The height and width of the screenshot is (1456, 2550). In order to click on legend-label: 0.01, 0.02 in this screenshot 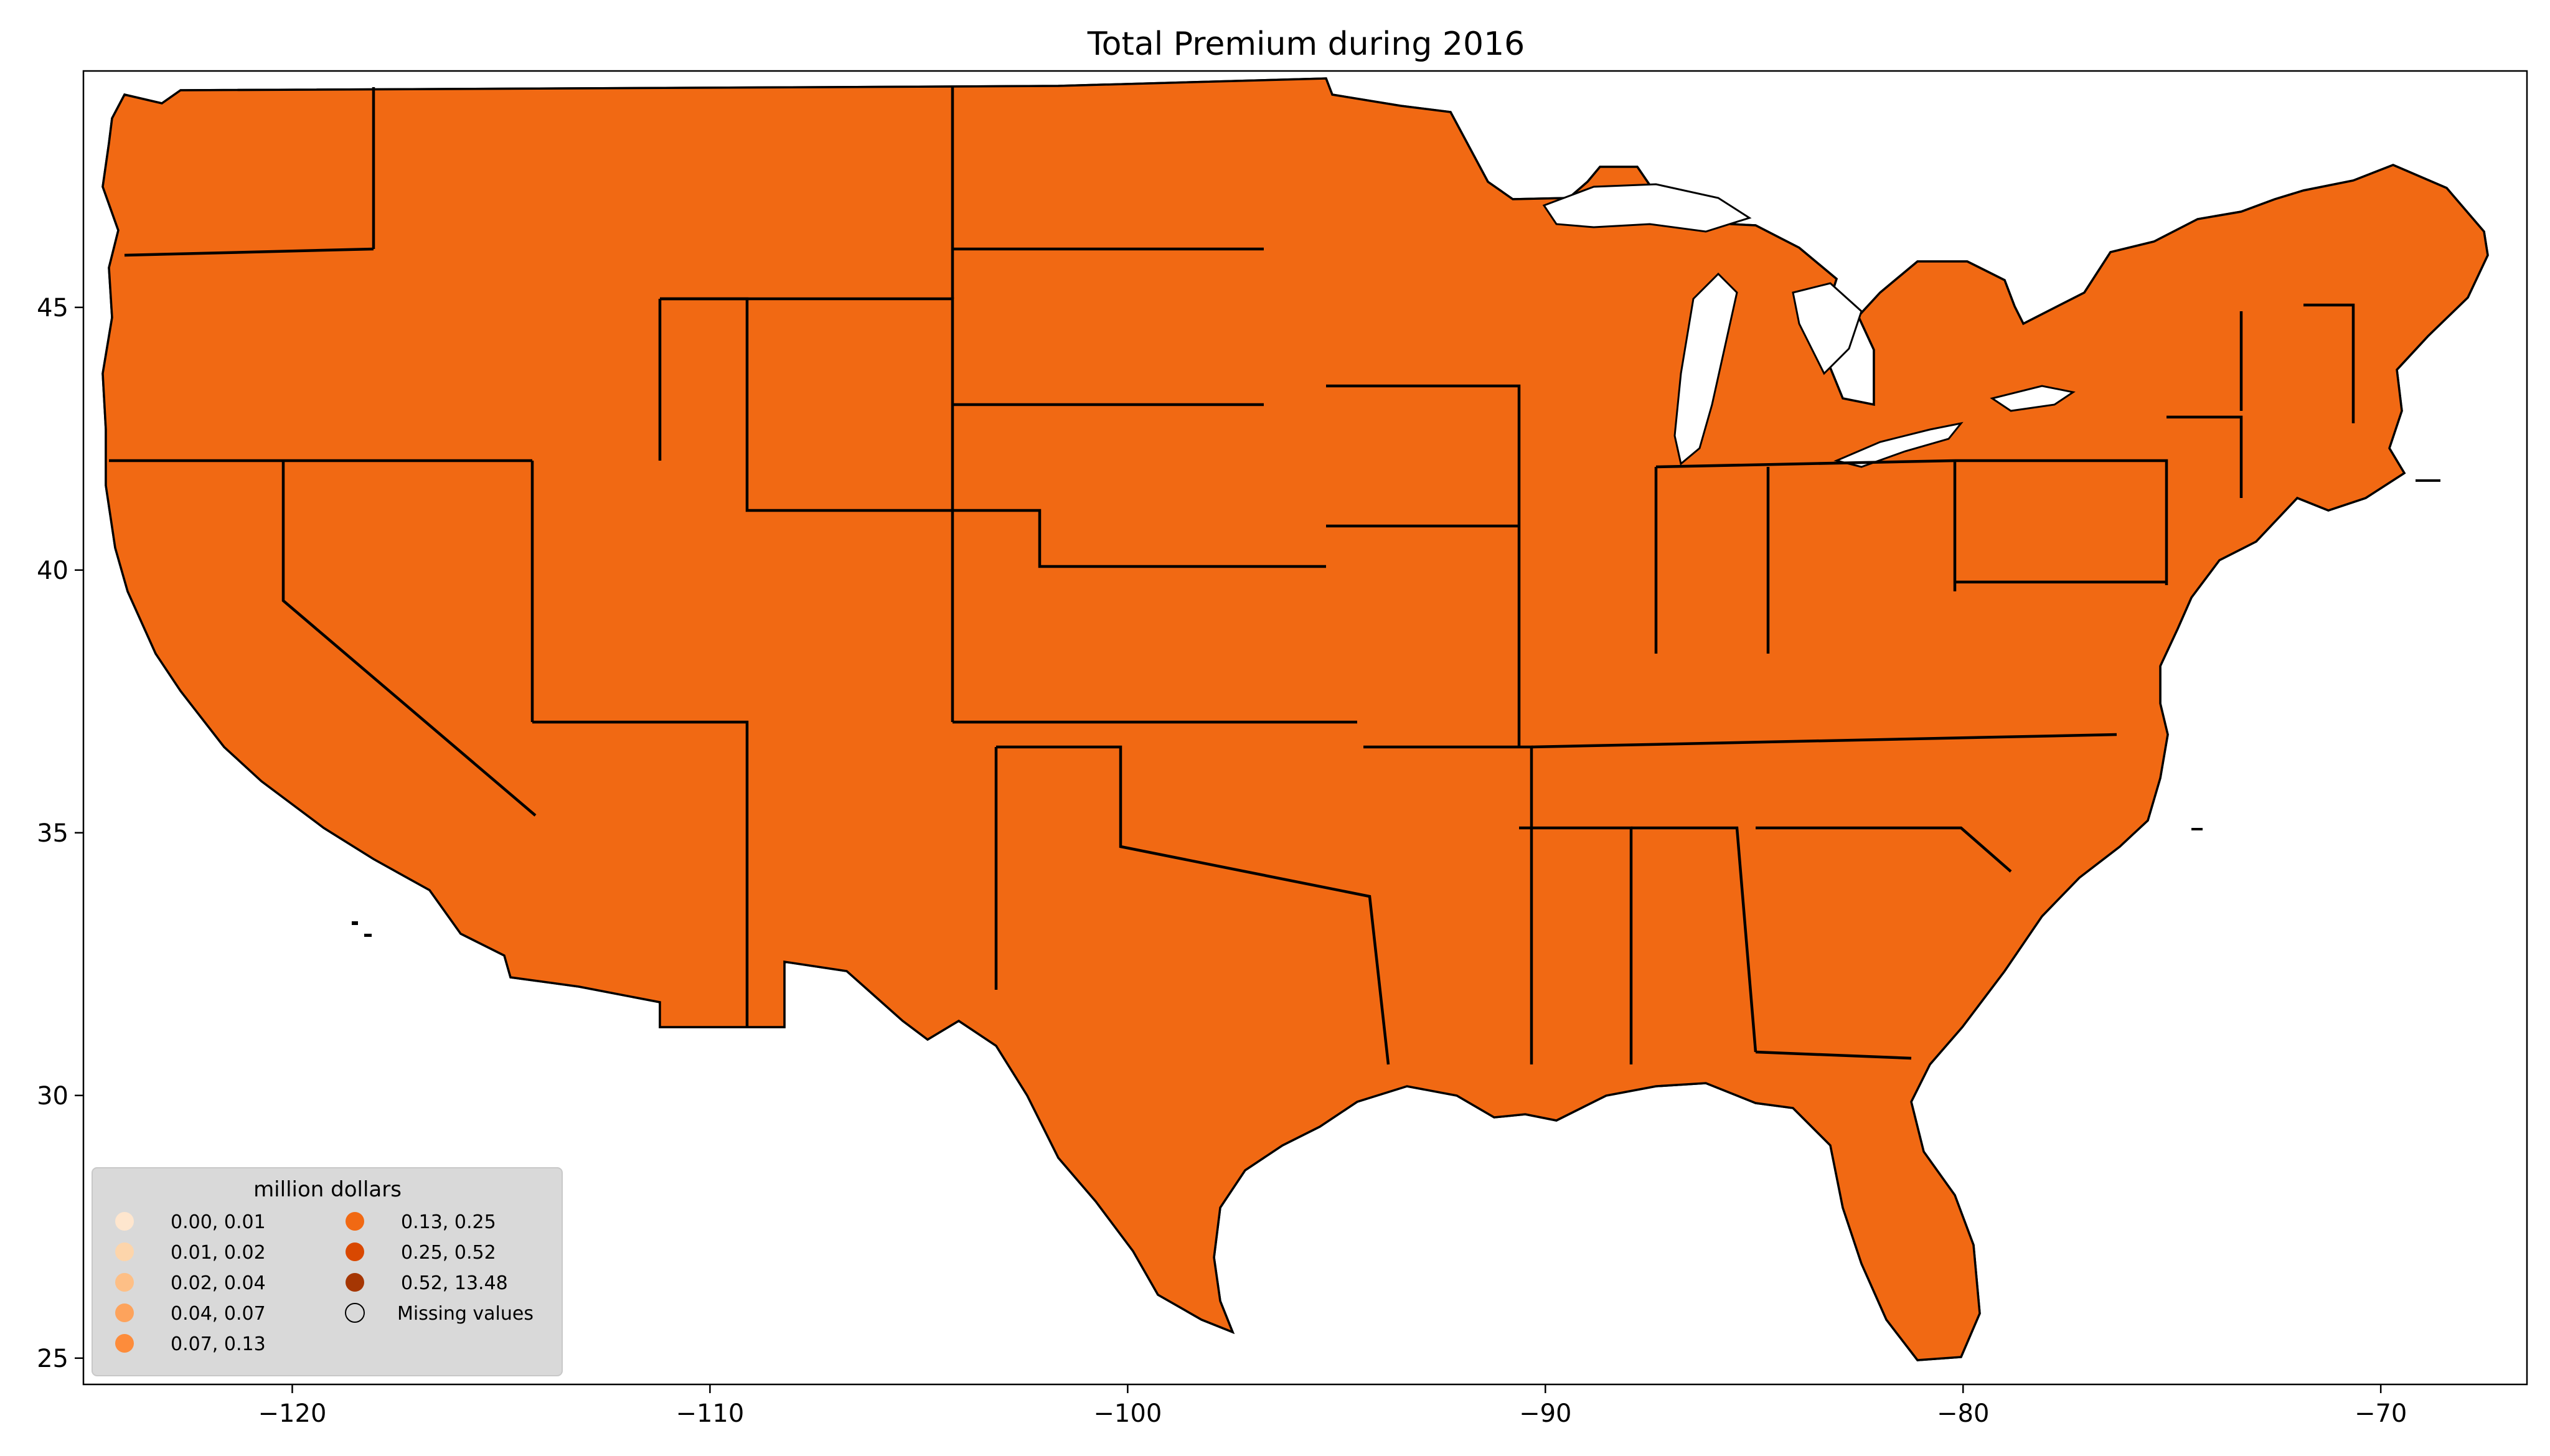, I will do `click(218, 1253)`.